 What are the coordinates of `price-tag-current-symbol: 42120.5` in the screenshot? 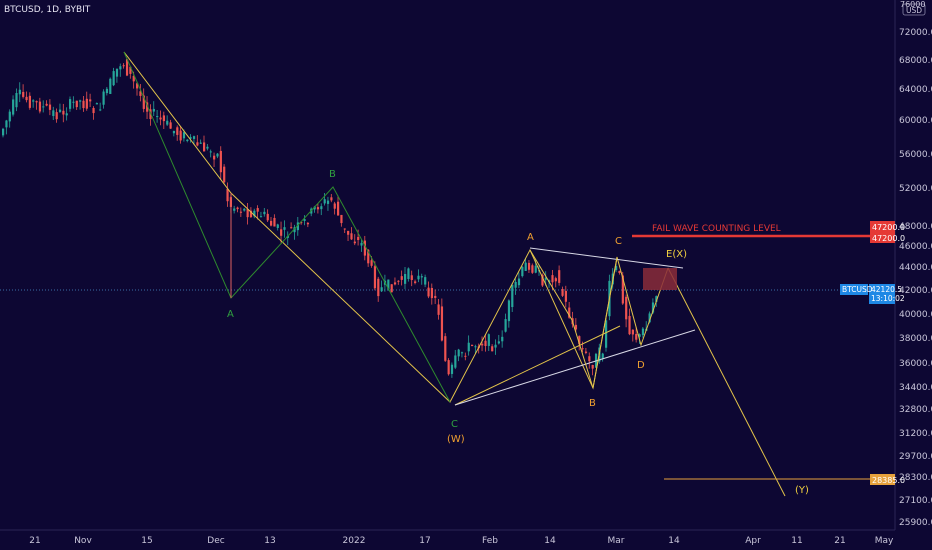 It's located at (886, 289).